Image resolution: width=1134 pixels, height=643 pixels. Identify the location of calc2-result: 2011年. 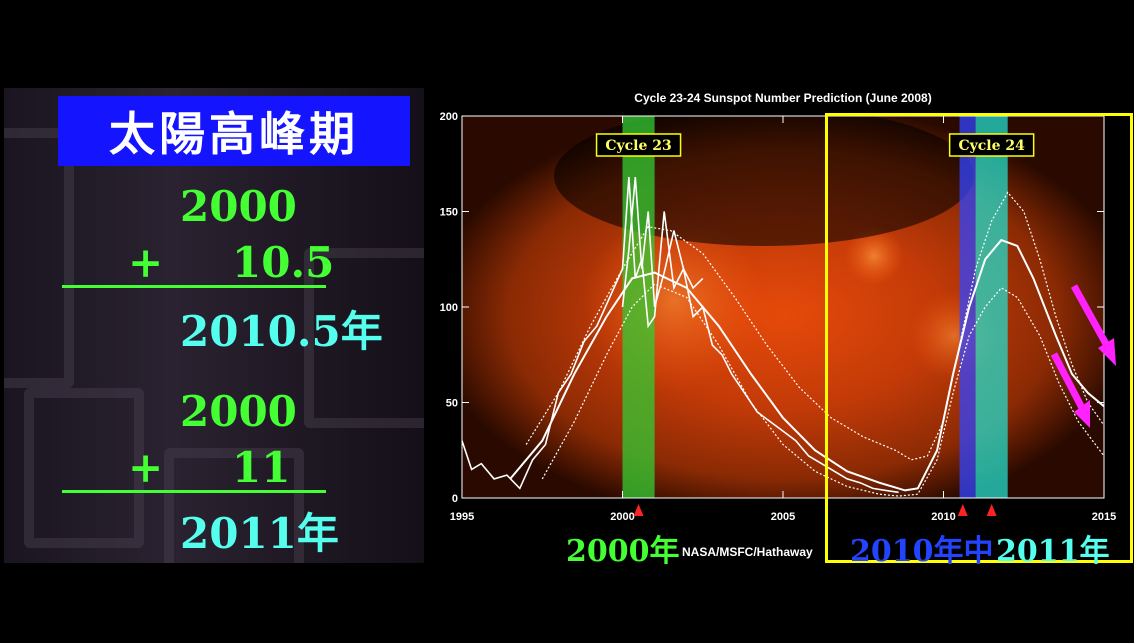
(259, 533).